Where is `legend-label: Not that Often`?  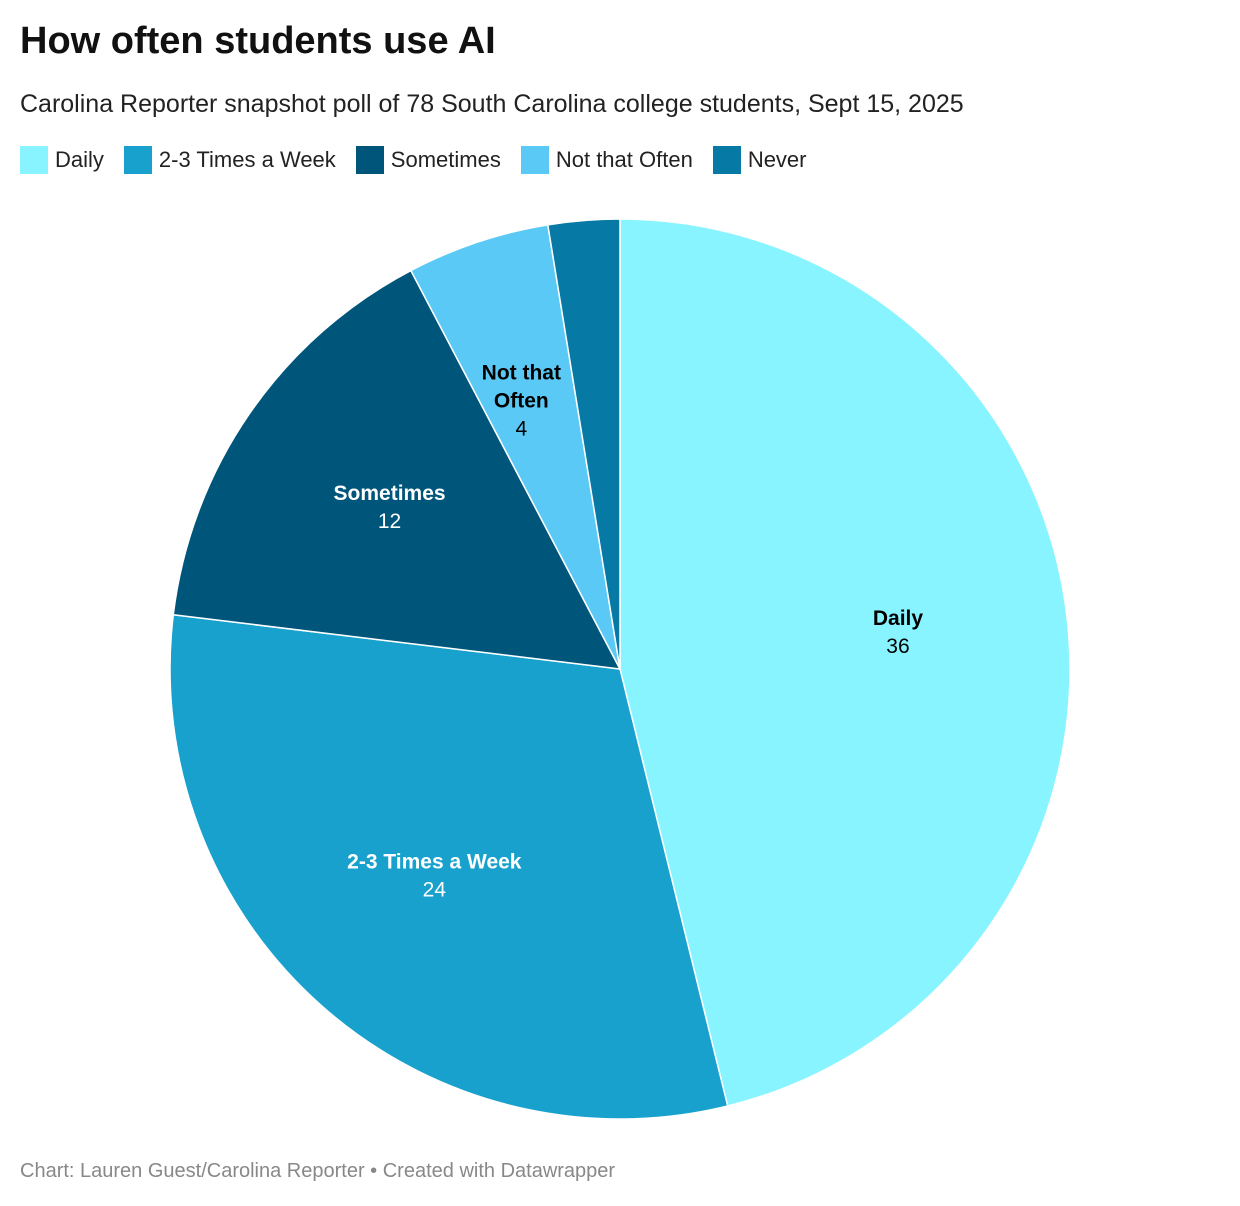 legend-label: Not that Often is located at coordinates (624, 159).